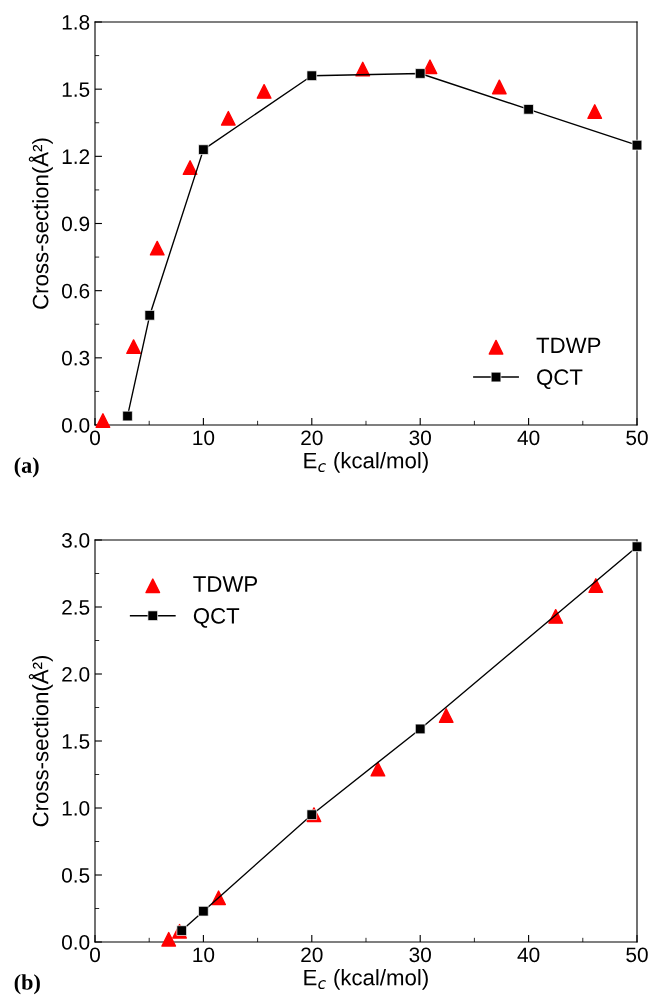  Describe the element at coordinates (76, 156) in the screenshot. I see `y-tick-label: 1.2` at that location.